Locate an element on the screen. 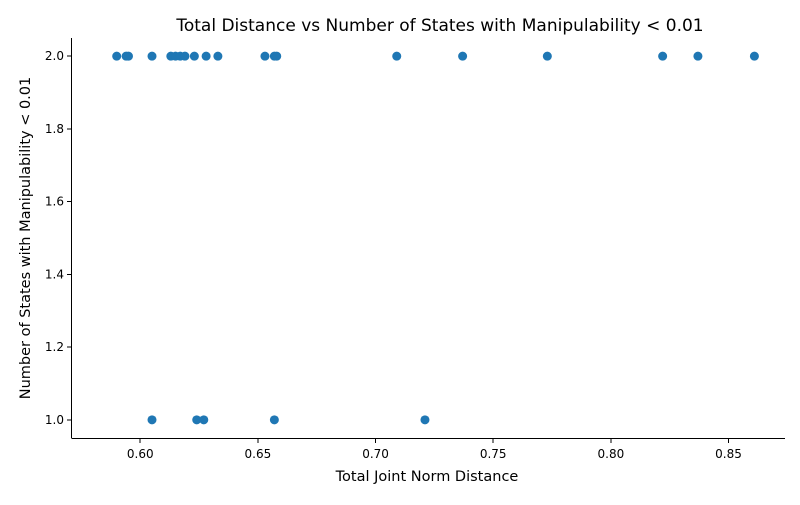 This screenshot has width=800, height=505. x-tick-label: 0.85 is located at coordinates (728, 454).